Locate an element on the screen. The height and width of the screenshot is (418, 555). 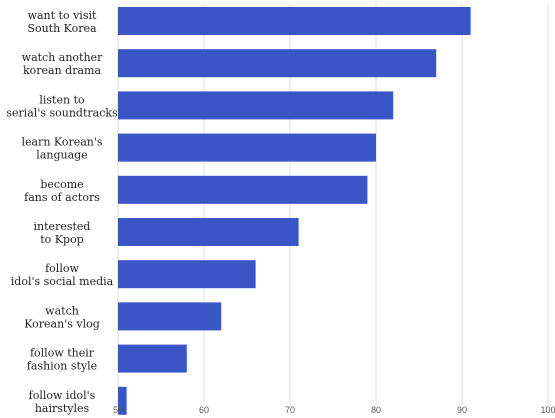
category-label-line: become is located at coordinates (61, 184).